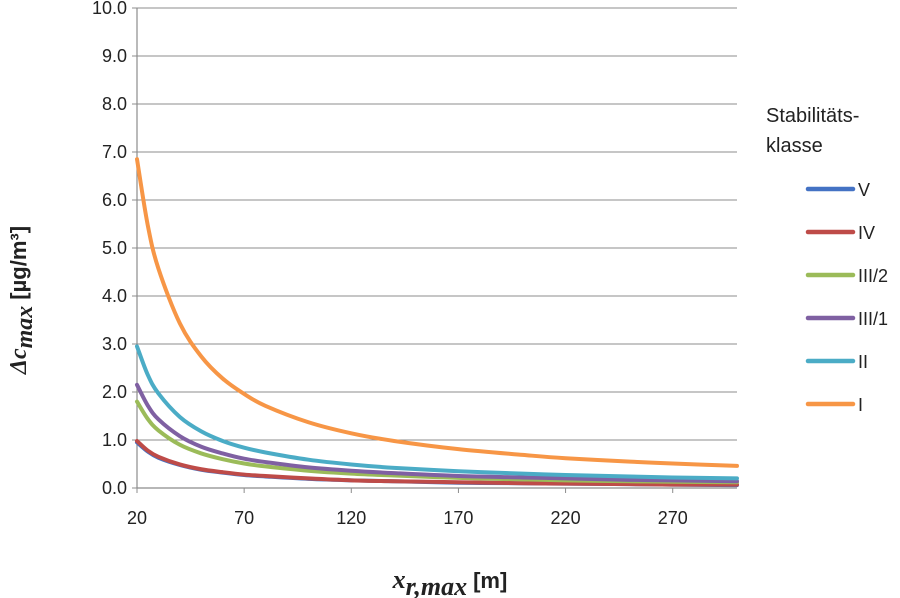  I want to click on legend-title-line1: Stabilitäts-, so click(812, 116).